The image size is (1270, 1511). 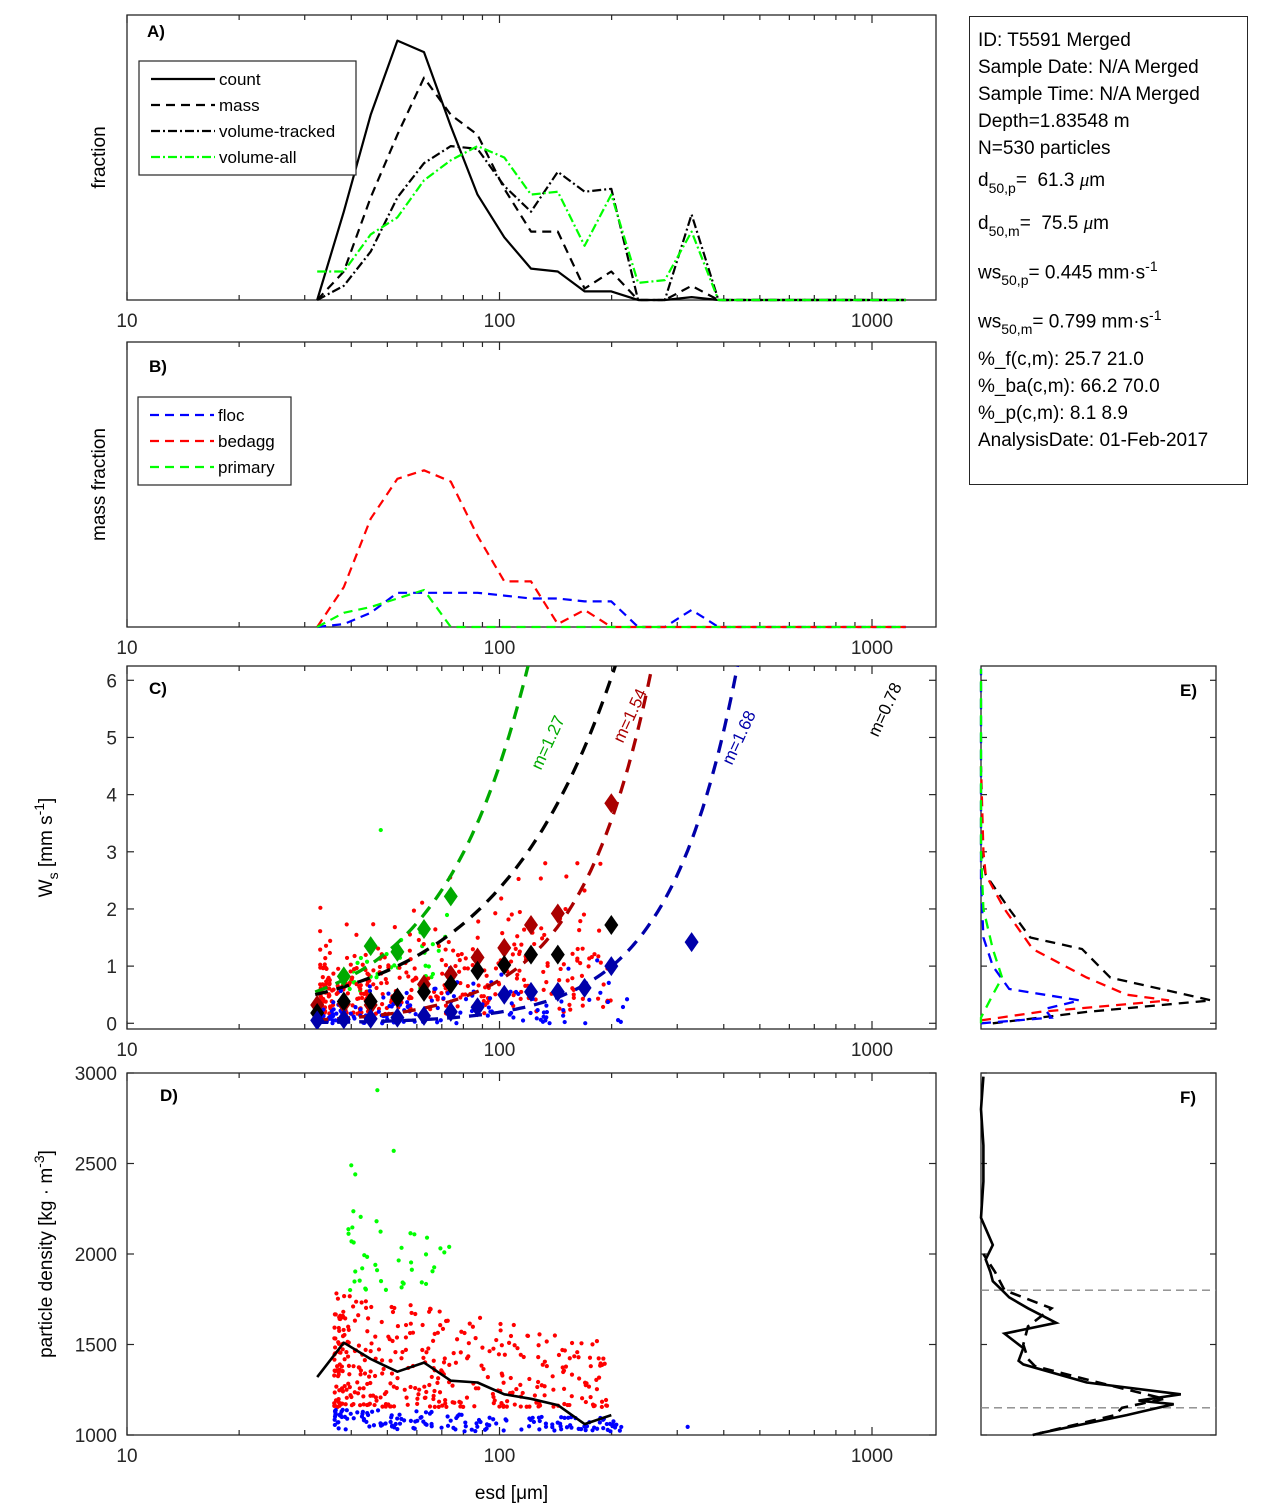 What do you see at coordinates (99, 484) in the screenshot?
I see `y-axis-title: mass fraction` at bounding box center [99, 484].